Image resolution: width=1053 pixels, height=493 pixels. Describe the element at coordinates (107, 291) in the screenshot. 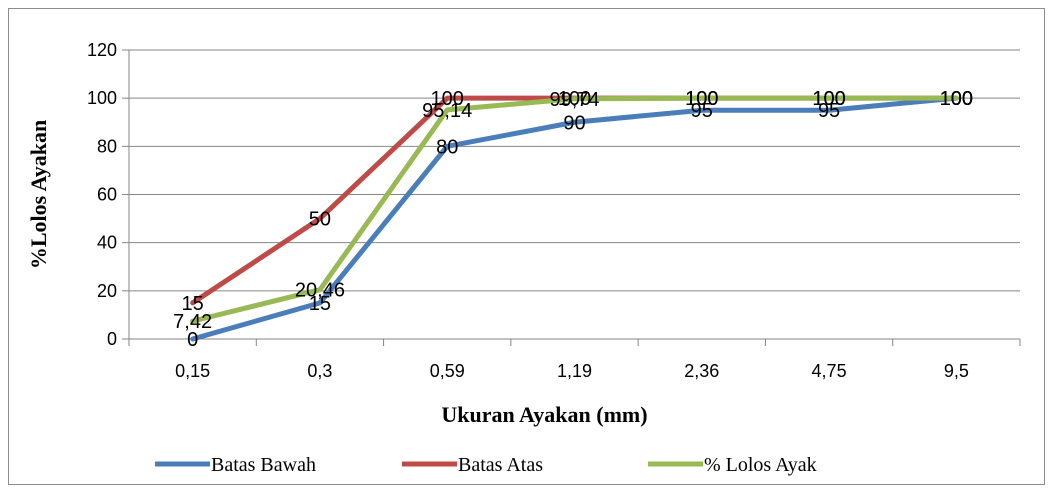

I see `y-tick-label: 20` at that location.